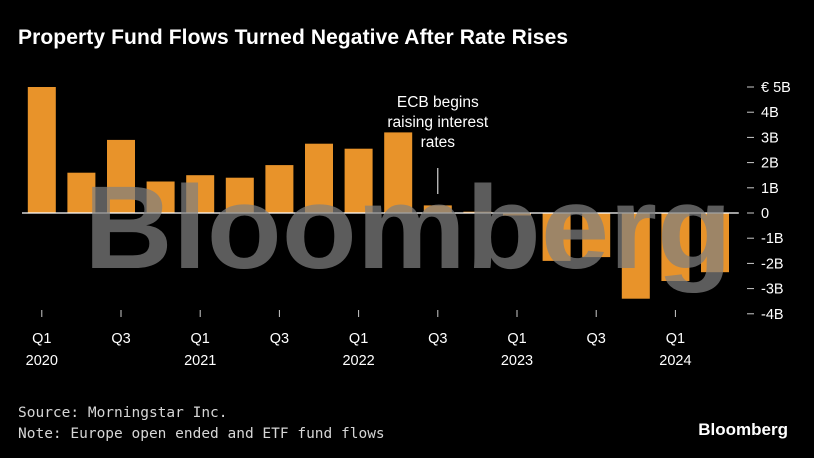 Image resolution: width=814 pixels, height=458 pixels. Describe the element at coordinates (743, 429) in the screenshot. I see `bloomberg-logo: Bloomberg` at that location.